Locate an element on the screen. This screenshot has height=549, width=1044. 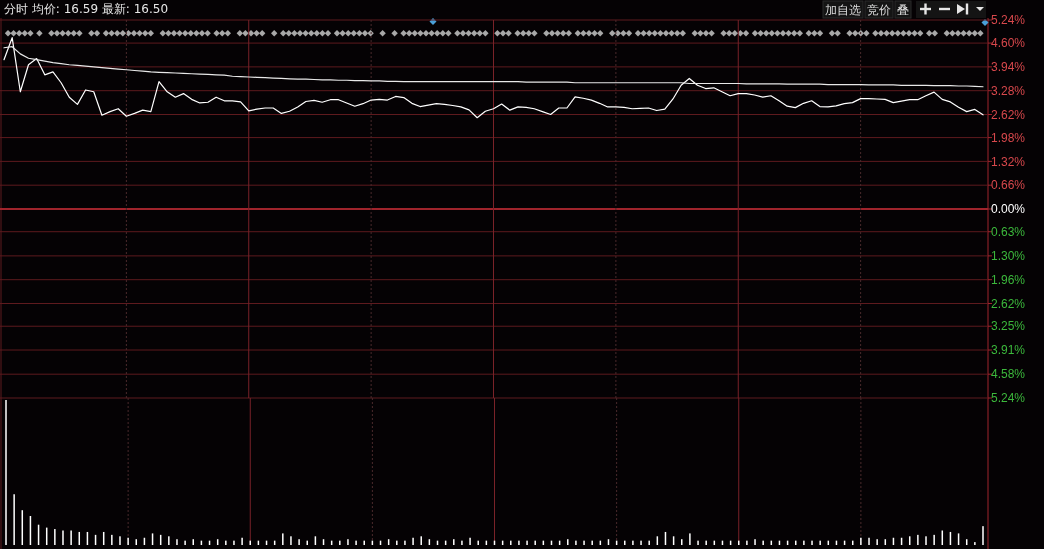
chart-title: 分时 均价: 16.59 最新: 16.50 is located at coordinates (86, 9).